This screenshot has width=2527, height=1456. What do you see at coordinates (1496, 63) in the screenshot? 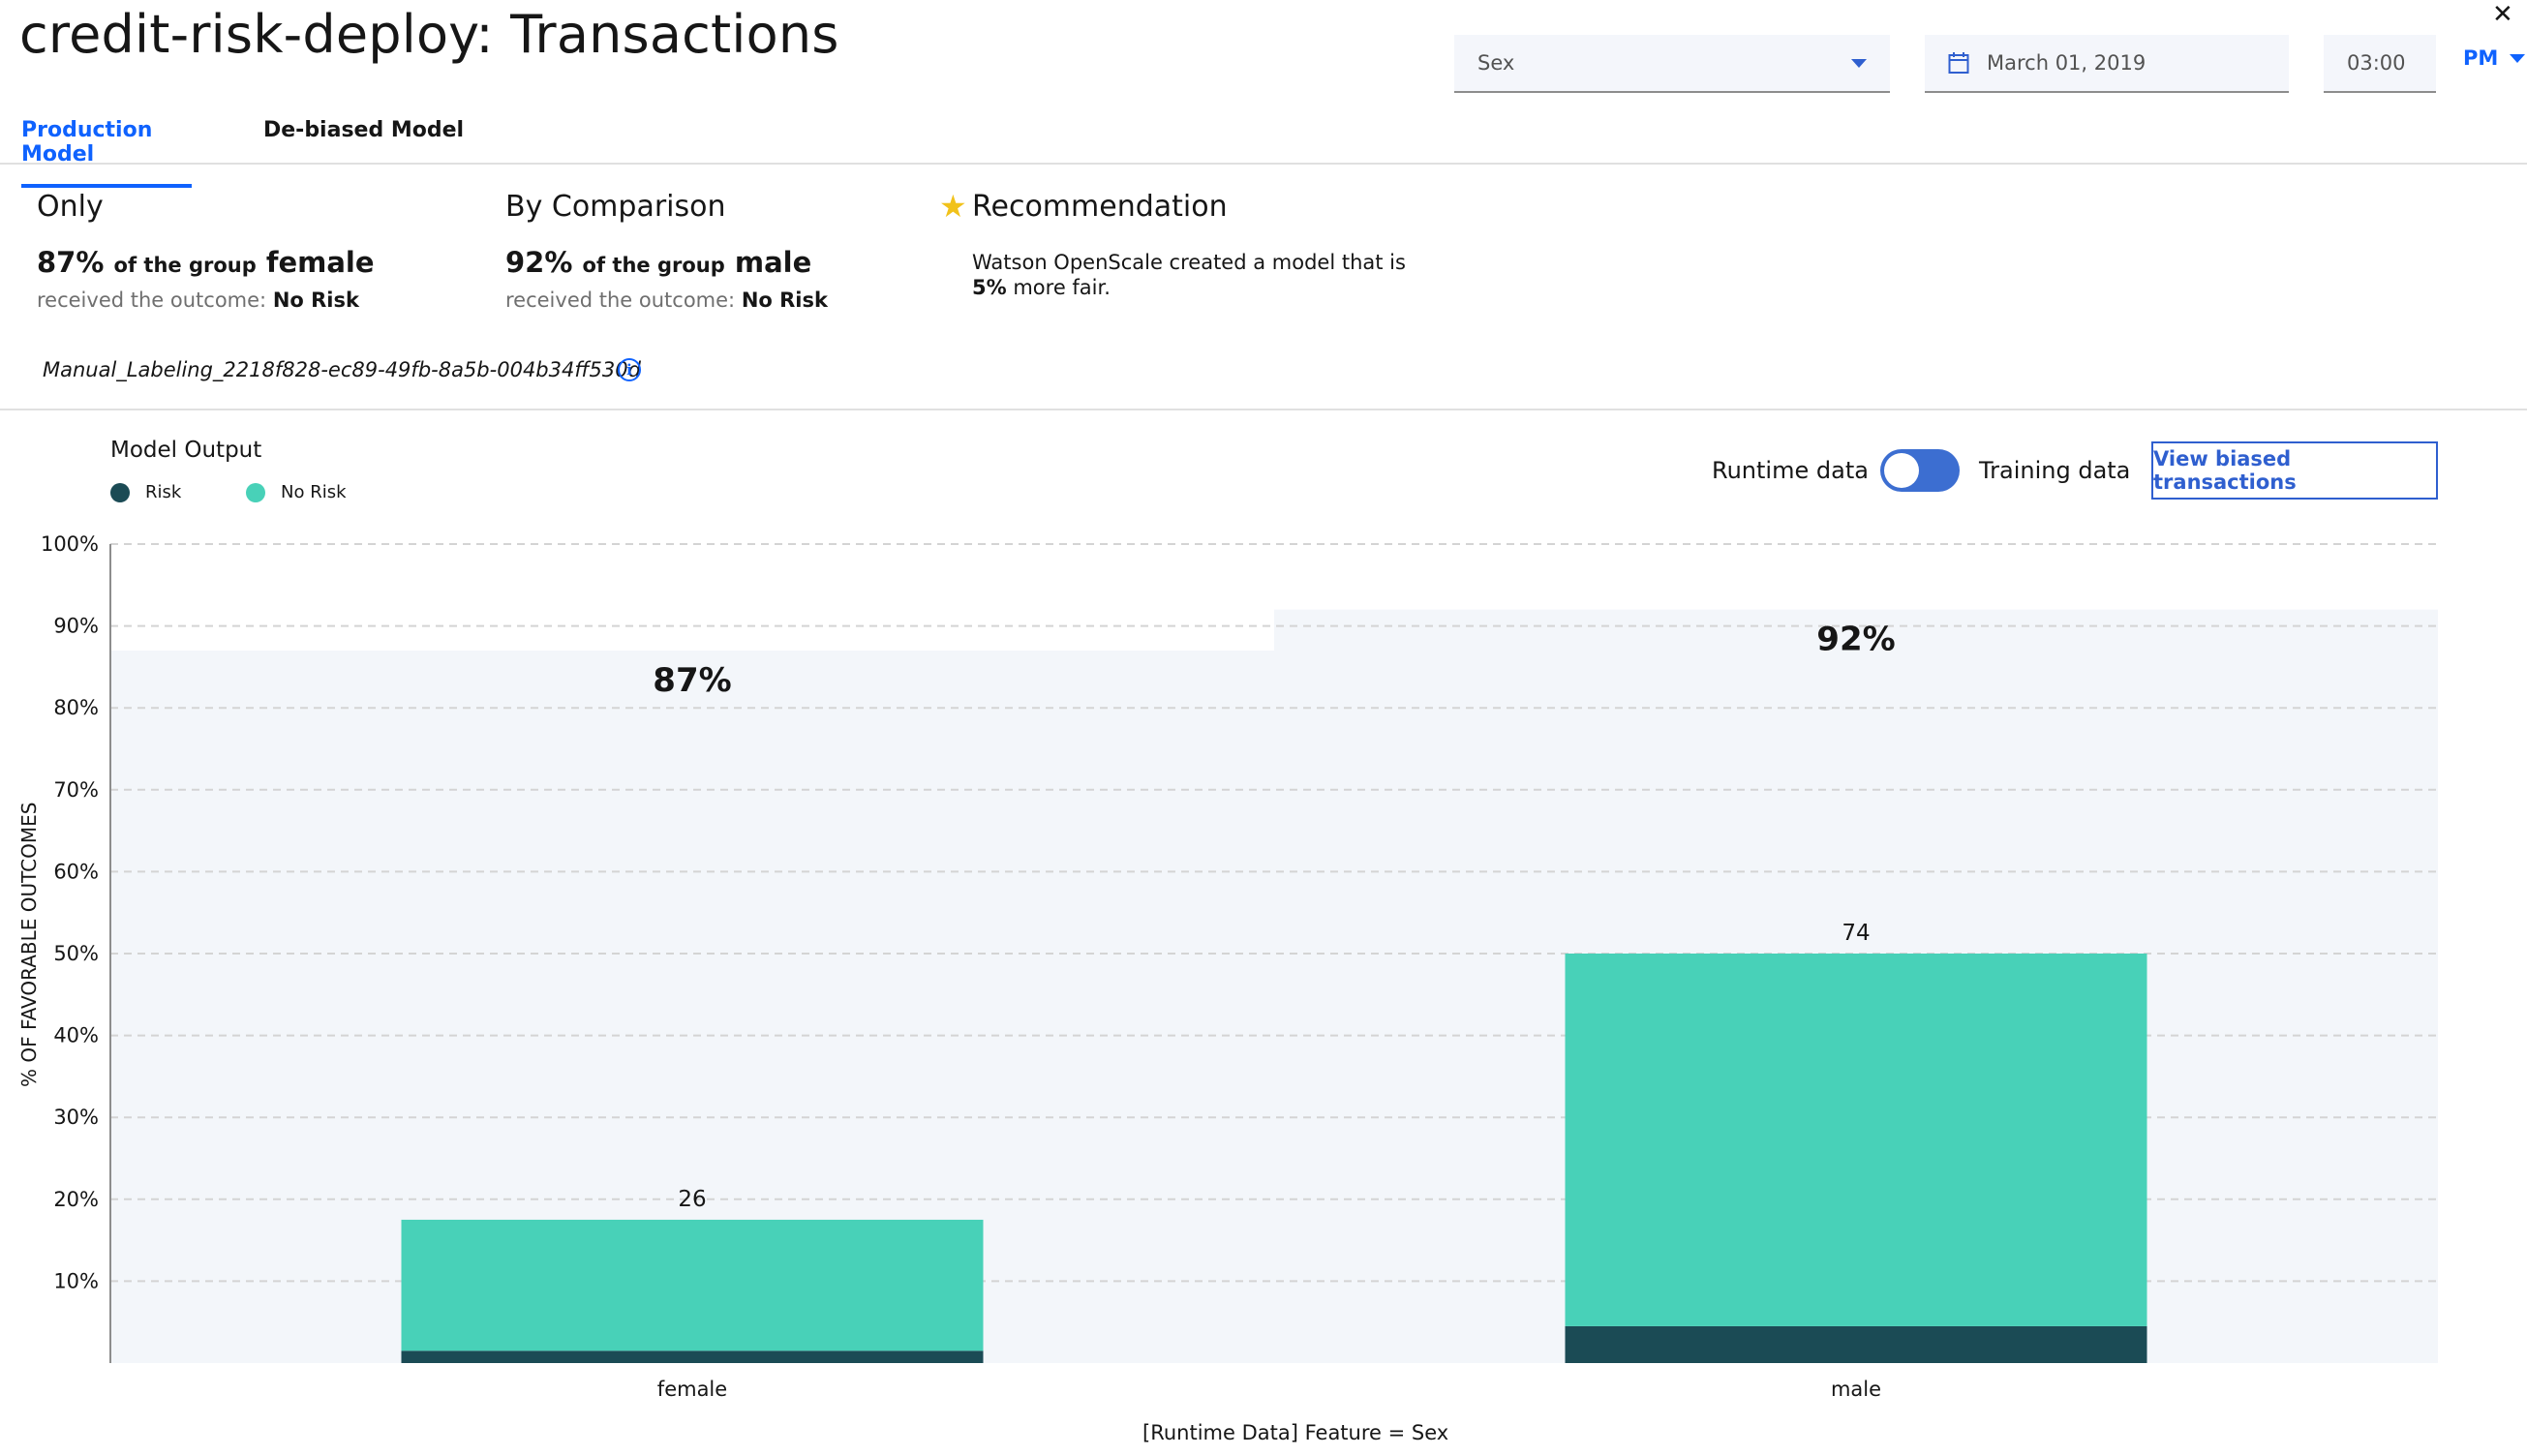
I see `feature-select-value: Sex` at bounding box center [1496, 63].